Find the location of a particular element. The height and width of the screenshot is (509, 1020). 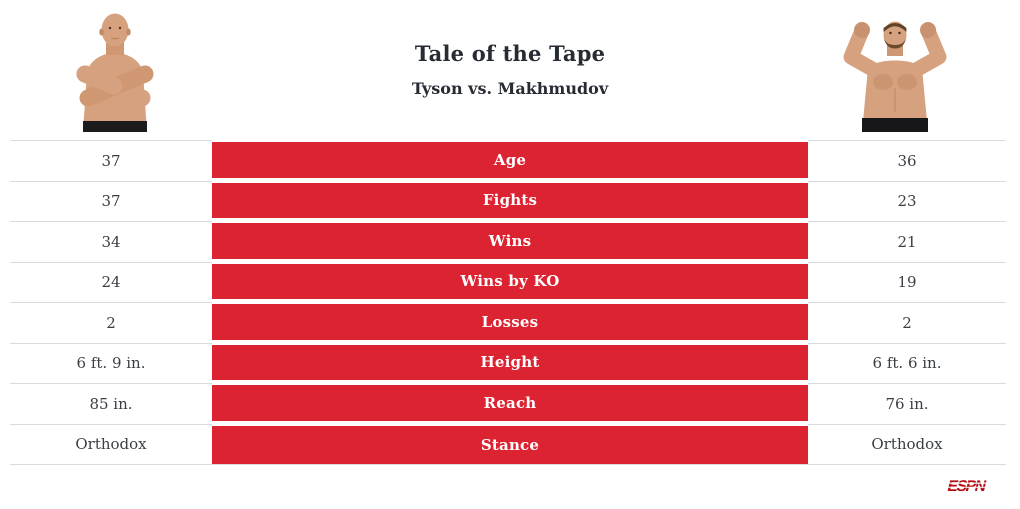

stat-label: Stance is located at coordinates (510, 444).